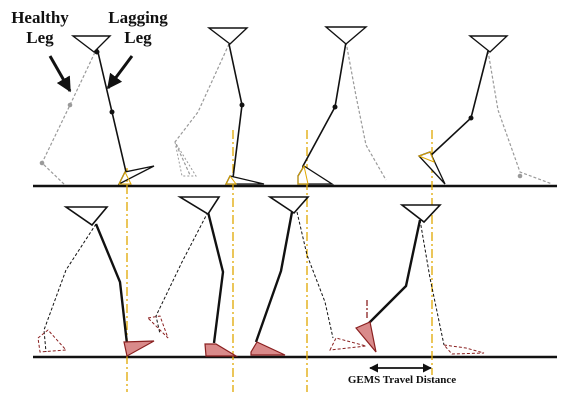  I want to click on healthy-leg-label-line2: Leg, so click(40, 37).